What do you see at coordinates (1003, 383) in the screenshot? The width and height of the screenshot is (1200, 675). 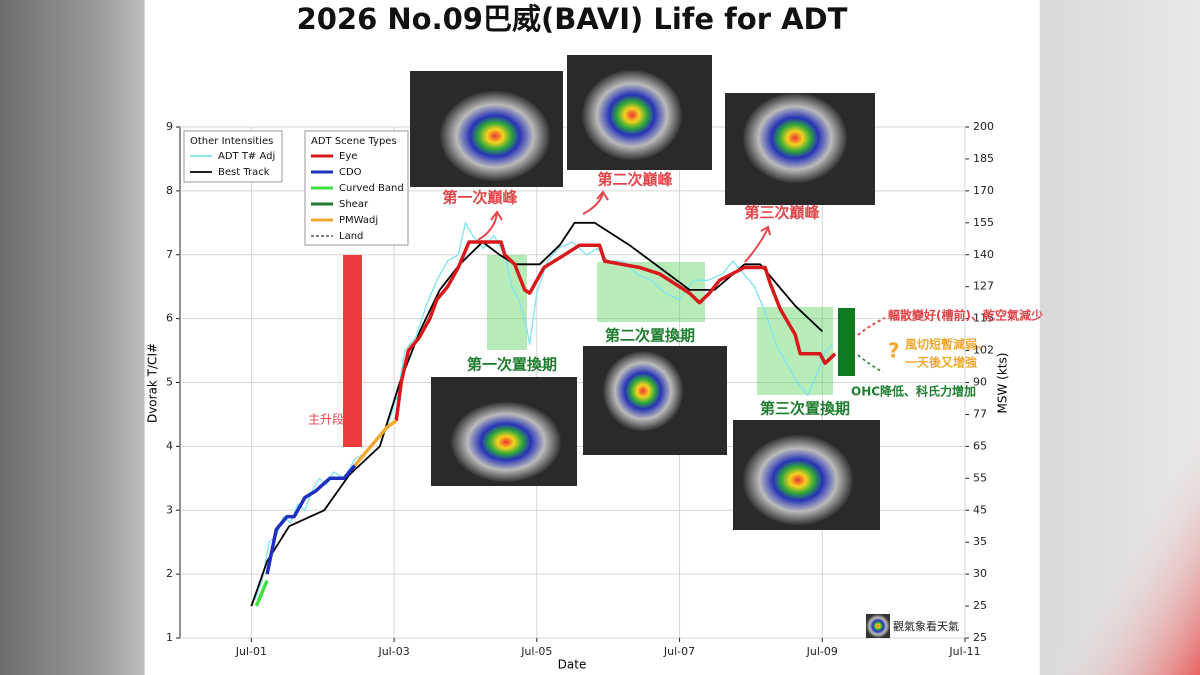 I see `y2-axis-label: MSW (kts)` at bounding box center [1003, 383].